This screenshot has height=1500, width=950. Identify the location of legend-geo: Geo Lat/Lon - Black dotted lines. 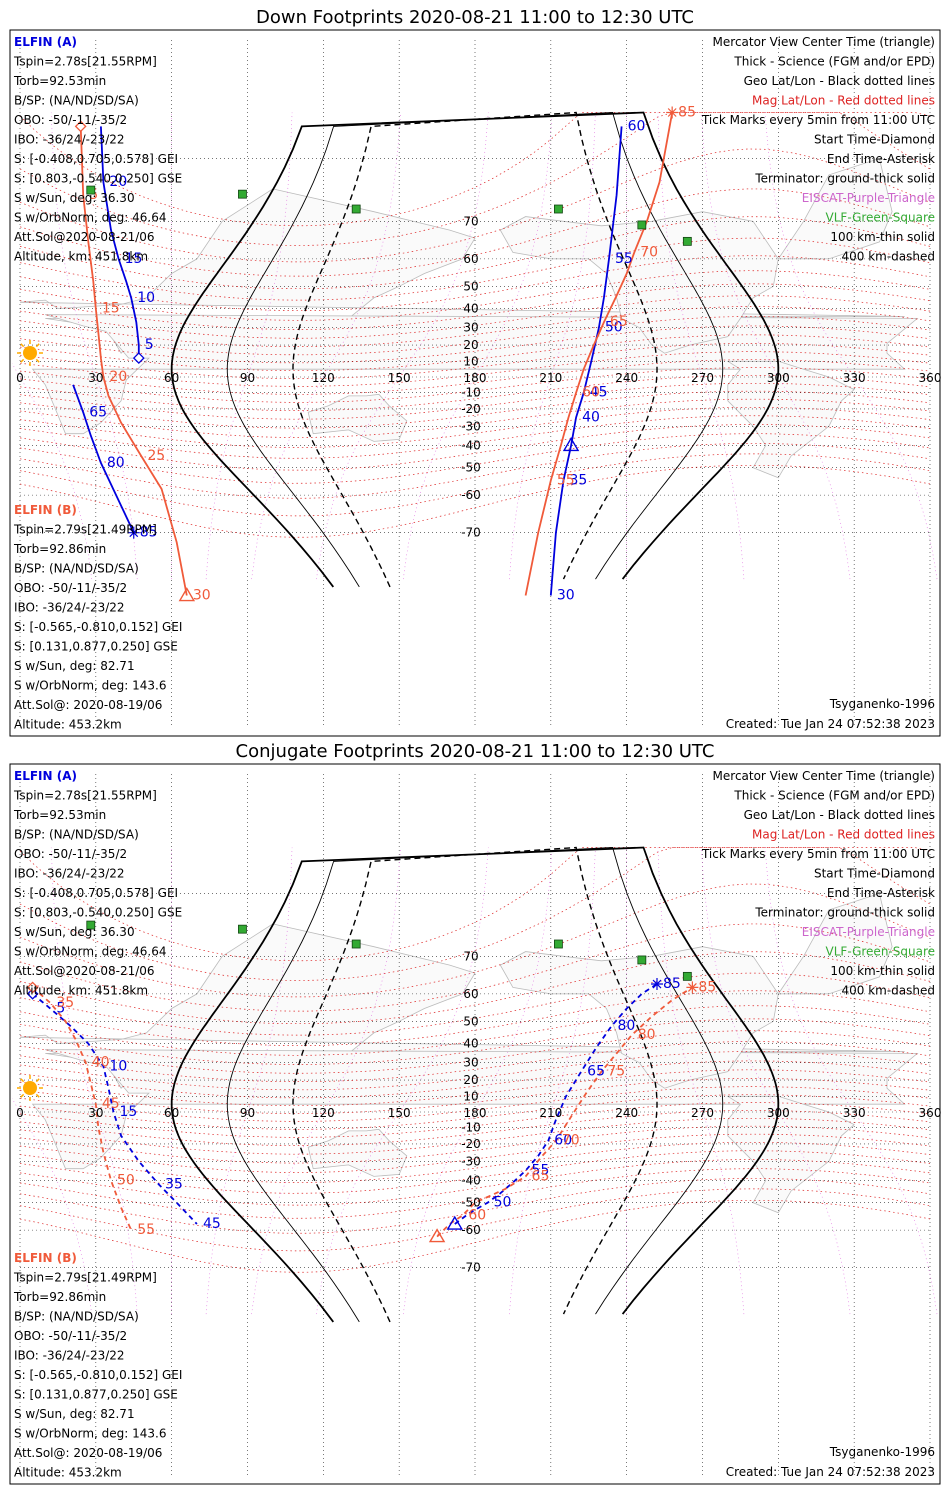
(839, 815).